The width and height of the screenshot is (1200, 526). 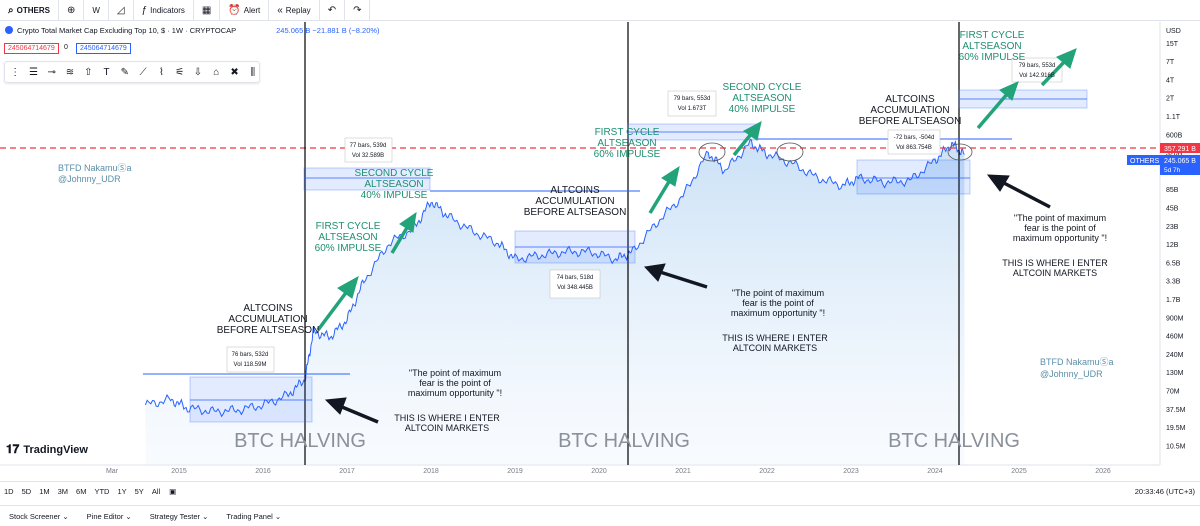 What do you see at coordinates (1172, 227) in the screenshot?
I see `y-tick-label: 23B` at bounding box center [1172, 227].